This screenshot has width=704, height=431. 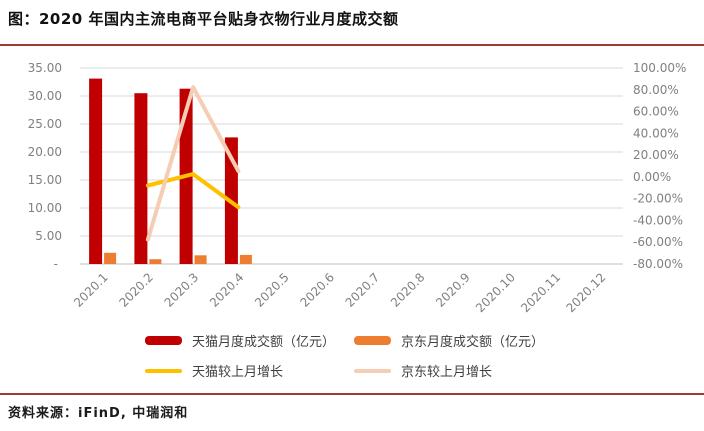 I want to click on legend-label-jd-gmv: 京东月度成交额（亿元）, so click(x=473, y=342).